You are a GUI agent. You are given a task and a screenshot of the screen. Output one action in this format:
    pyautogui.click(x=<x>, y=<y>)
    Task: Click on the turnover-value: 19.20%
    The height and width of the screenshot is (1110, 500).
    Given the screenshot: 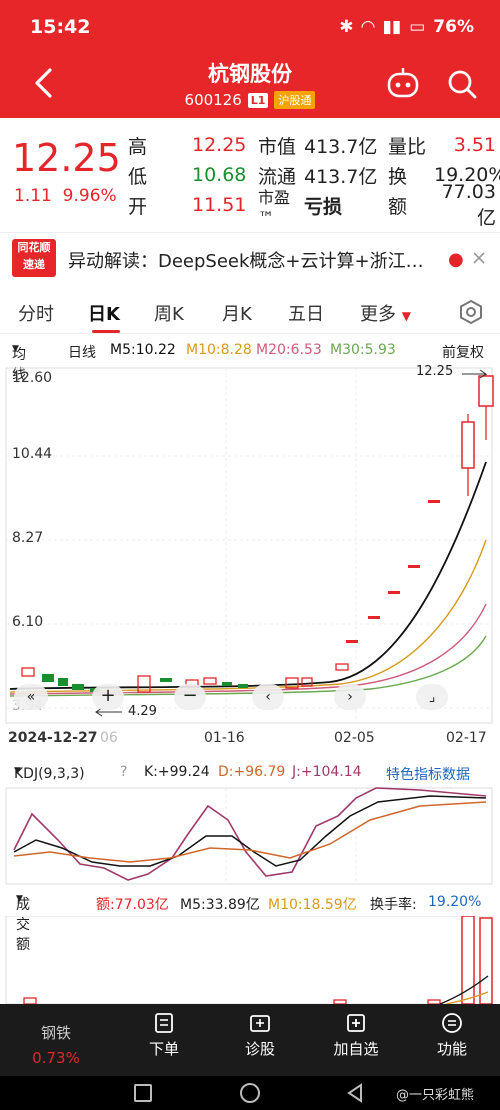 What is the action you would take?
    pyautogui.click(x=455, y=902)
    